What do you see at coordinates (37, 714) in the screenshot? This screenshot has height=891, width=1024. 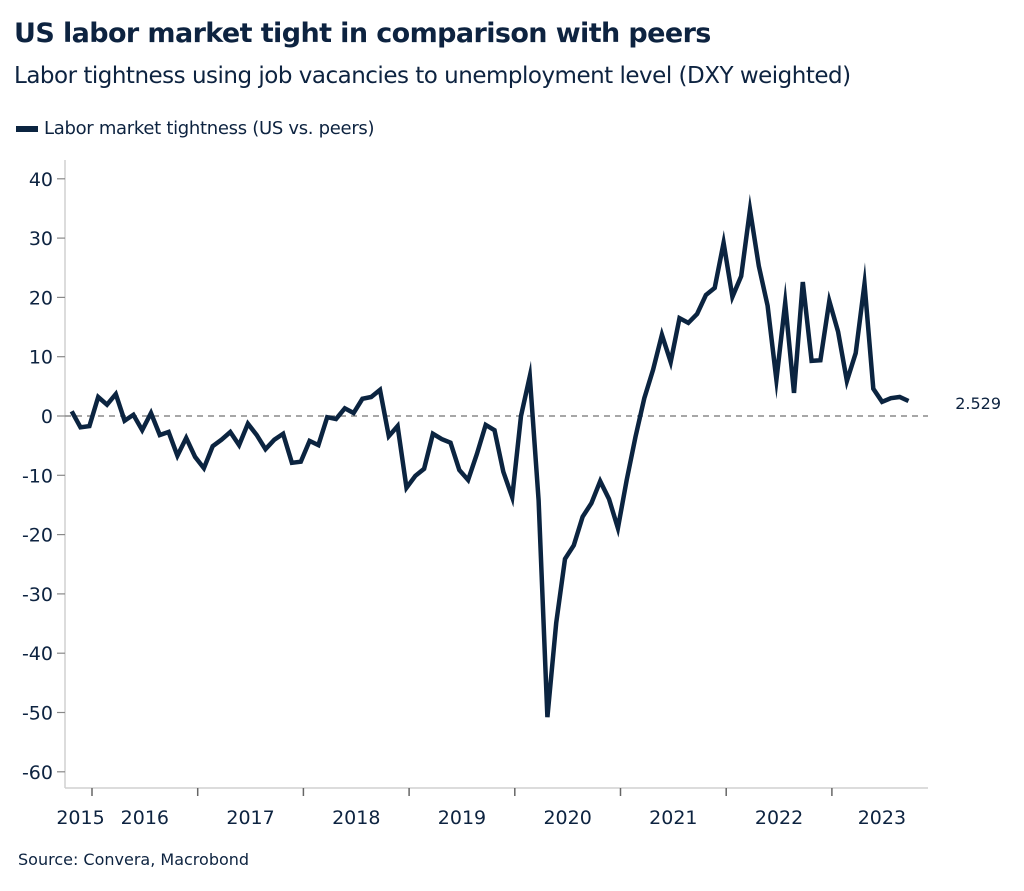 I see `y-tick-label: -50` at bounding box center [37, 714].